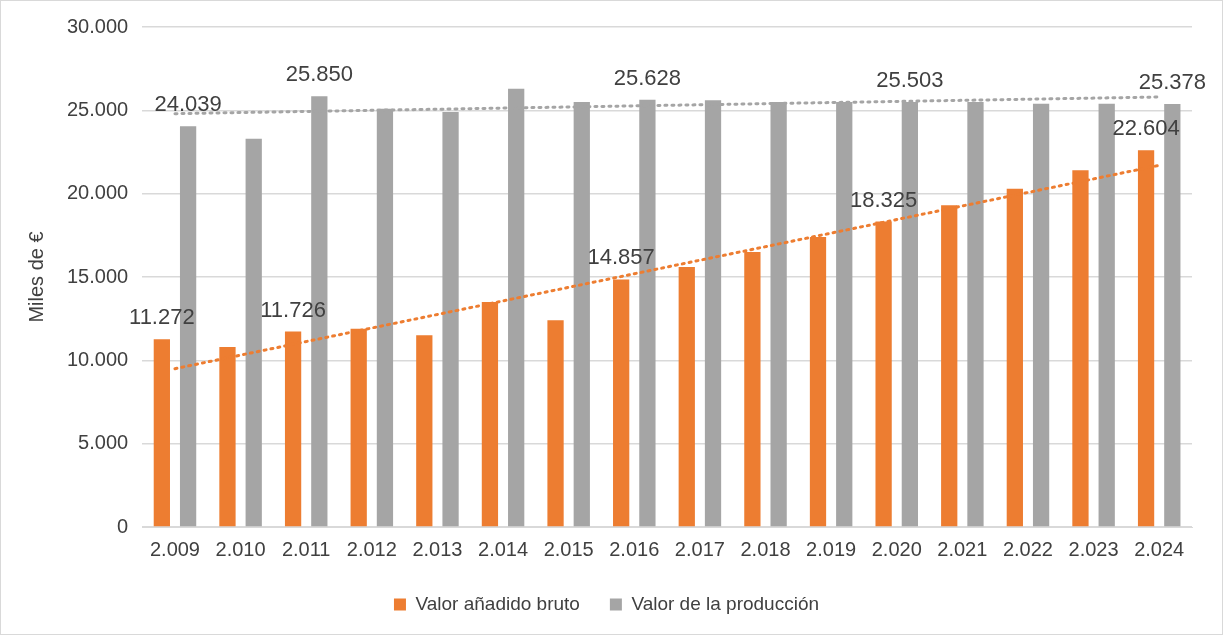 This screenshot has width=1223, height=635. I want to click on x-tick-label: 2.023, so click(1093, 548).